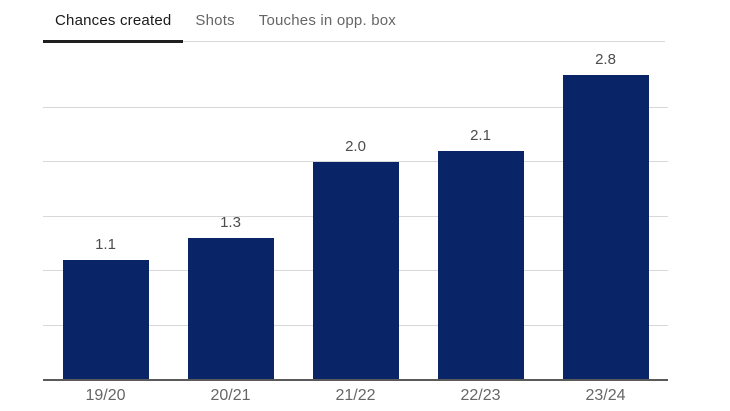 The height and width of the screenshot is (411, 730). I want to click on x-axis-tick-label: 22/23, so click(480, 395).